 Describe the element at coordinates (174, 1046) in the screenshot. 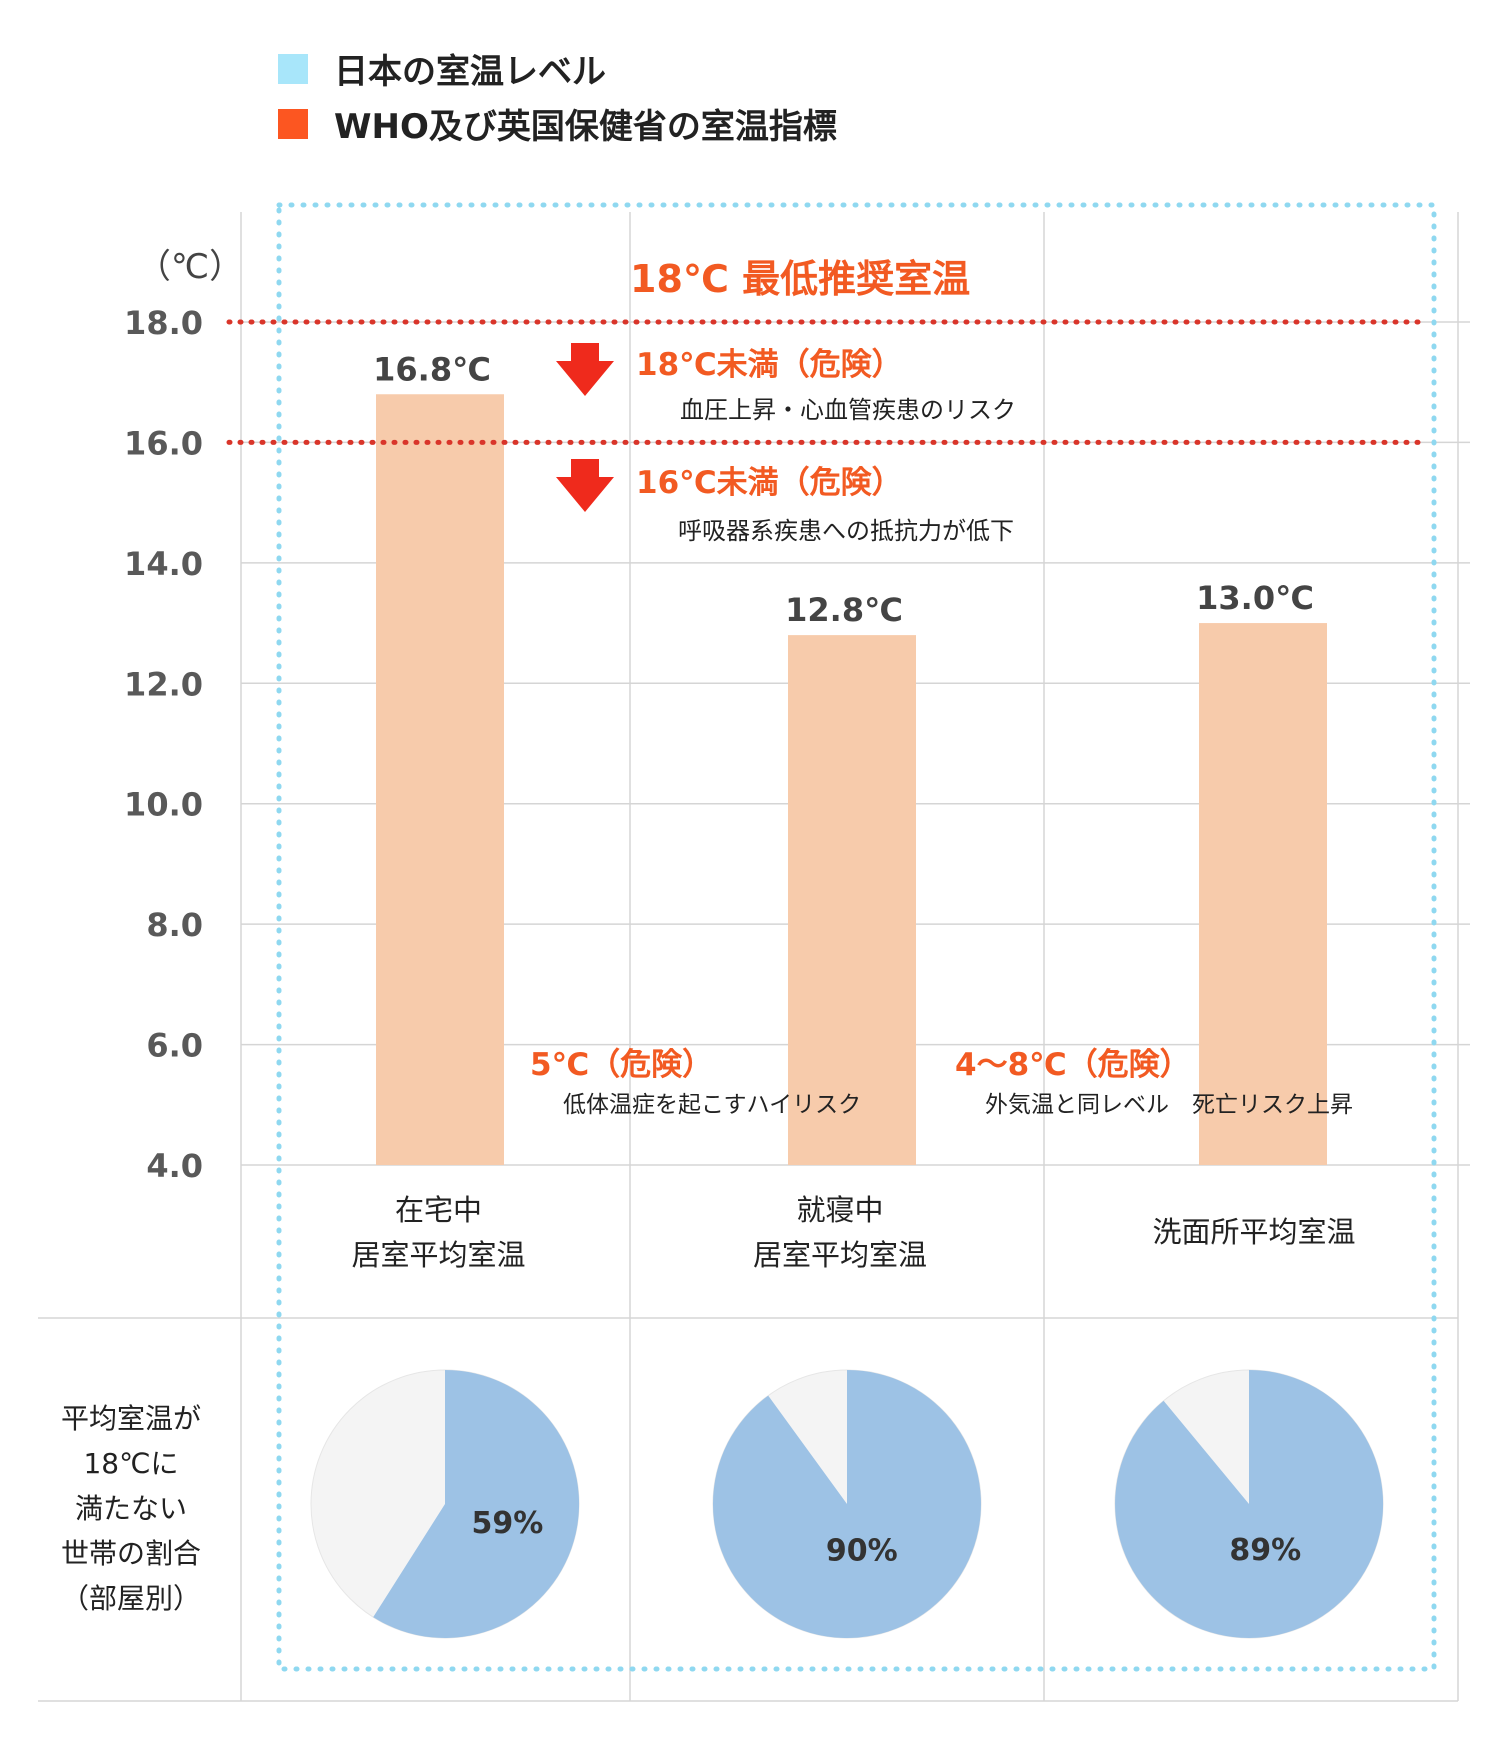

I see `y-tick-label: 6.0` at that location.